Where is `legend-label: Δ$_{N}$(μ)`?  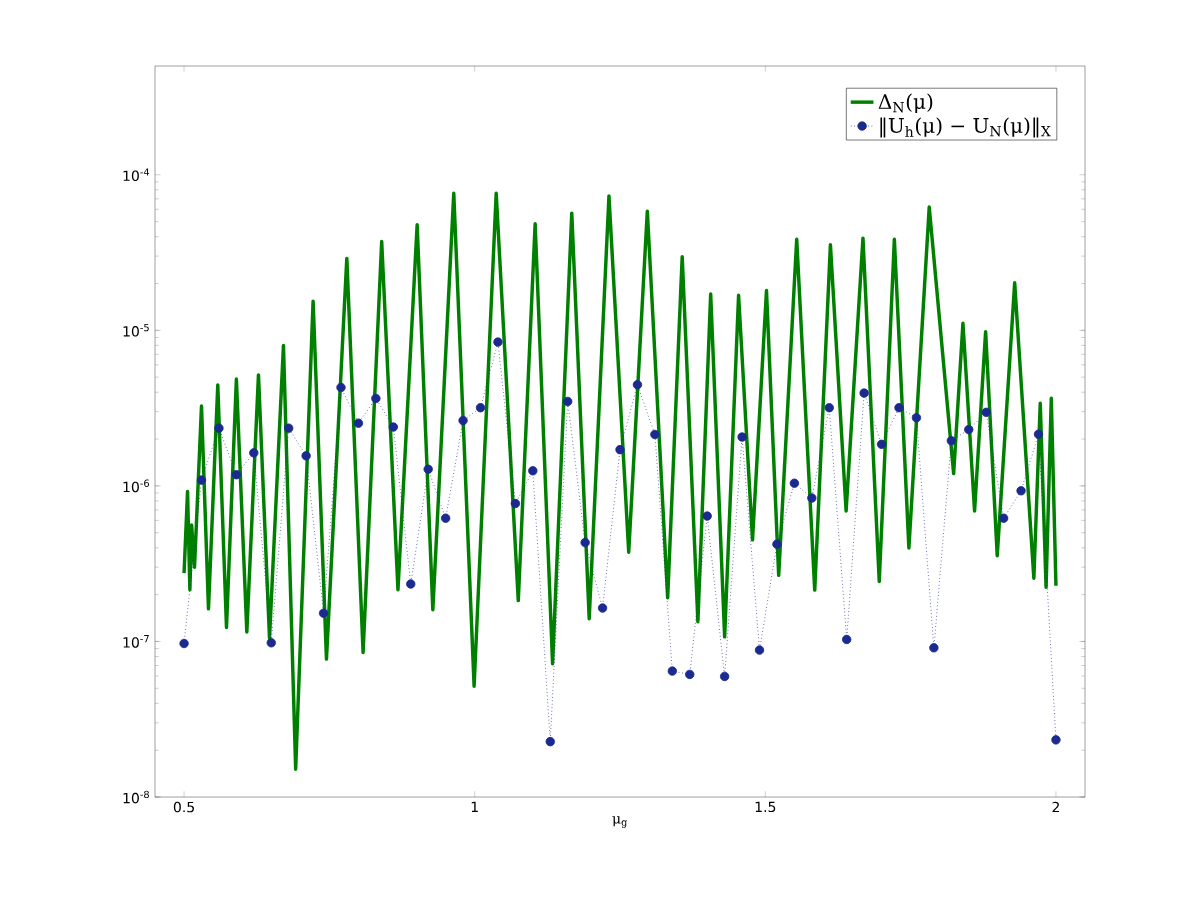
legend-label: Δ$_{N}$(μ) is located at coordinates (905, 103).